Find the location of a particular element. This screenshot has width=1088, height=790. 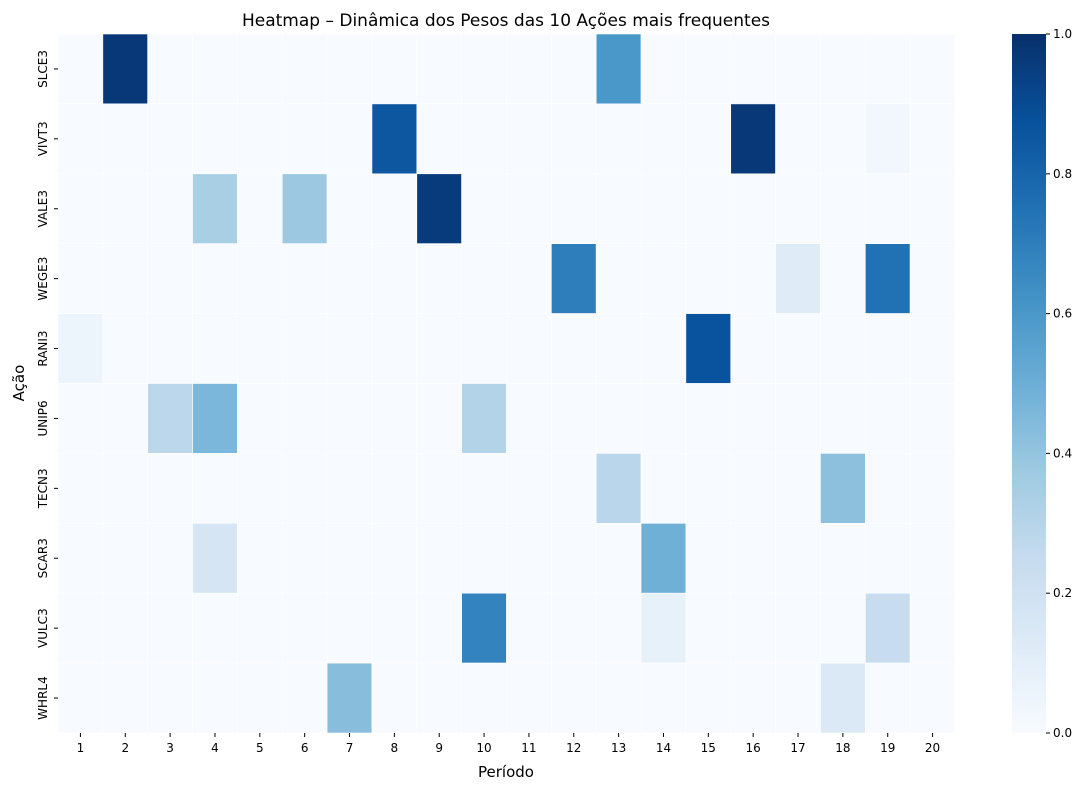

y-tick-label: VALE3 is located at coordinates (43, 209).